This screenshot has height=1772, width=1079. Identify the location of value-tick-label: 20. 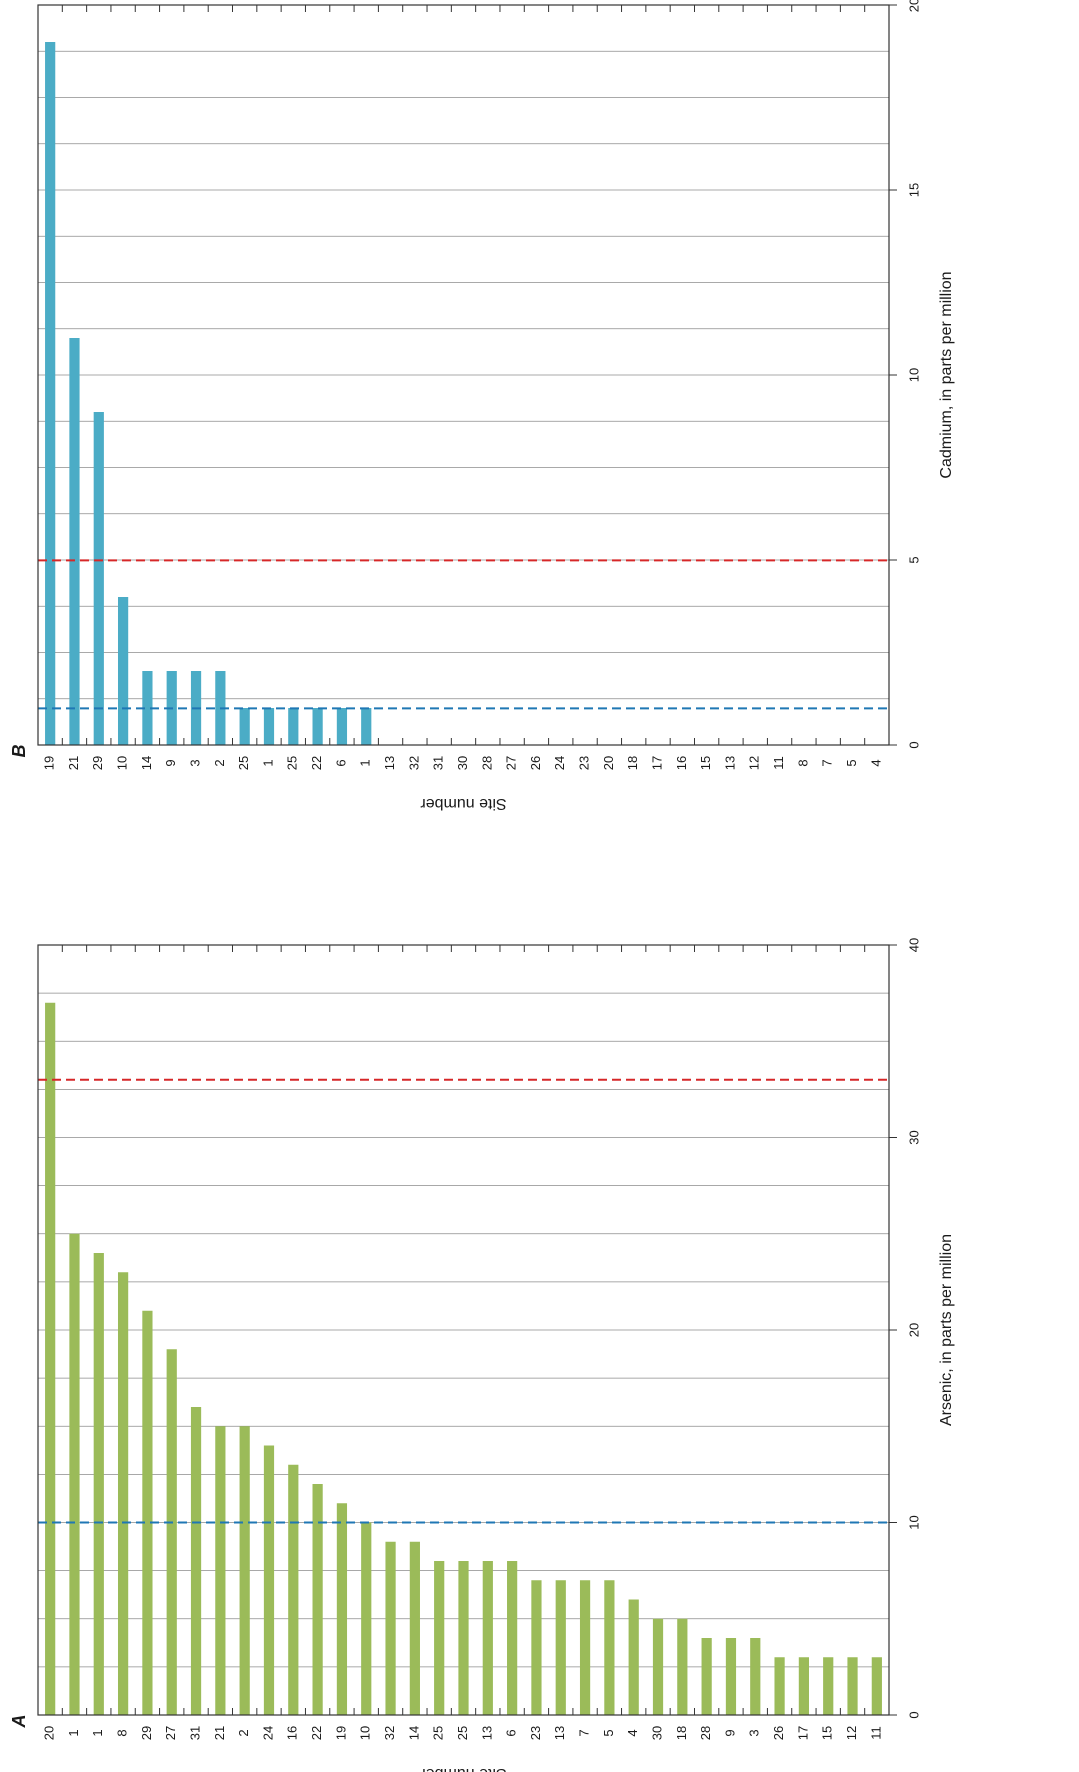
(913, 6).